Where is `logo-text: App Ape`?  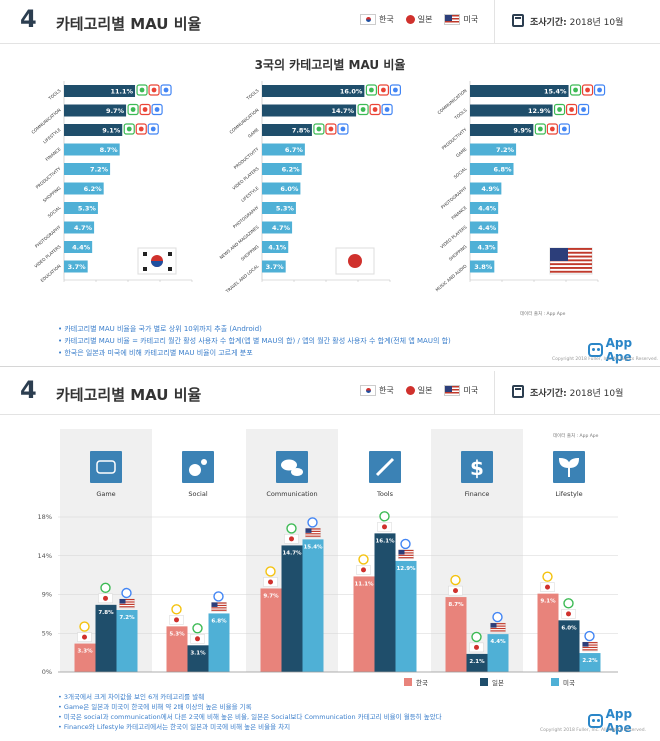
logo-text: App Ape is located at coordinates (619, 350).